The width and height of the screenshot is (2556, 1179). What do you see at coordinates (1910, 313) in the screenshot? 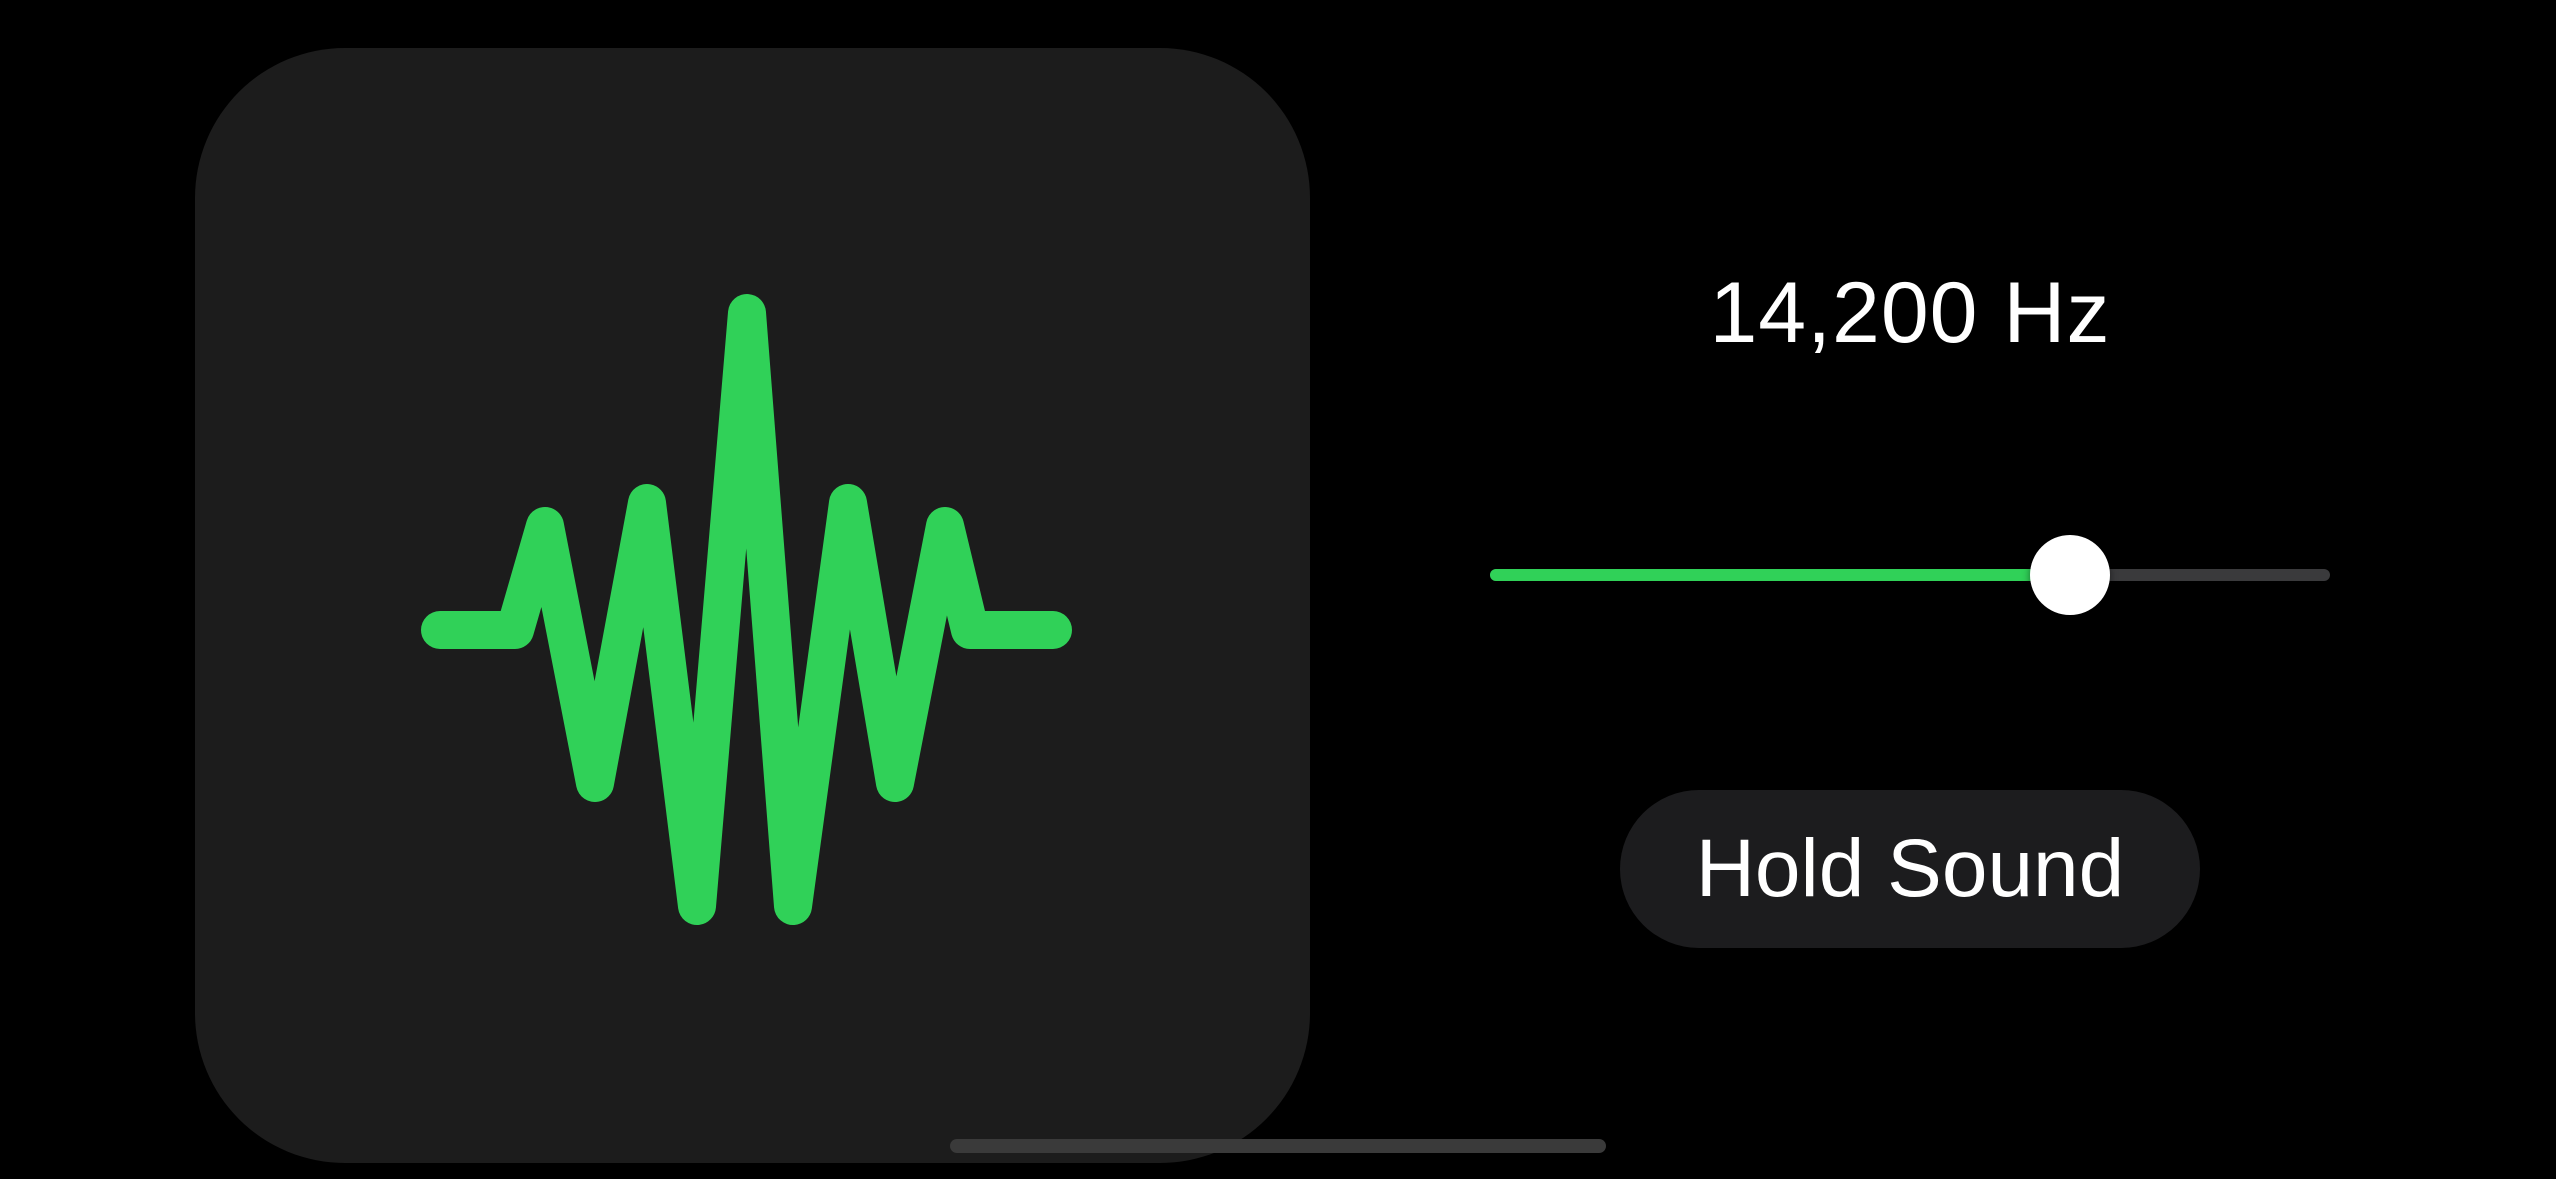
I see `frequency-readout: 14,200 Hz` at bounding box center [1910, 313].